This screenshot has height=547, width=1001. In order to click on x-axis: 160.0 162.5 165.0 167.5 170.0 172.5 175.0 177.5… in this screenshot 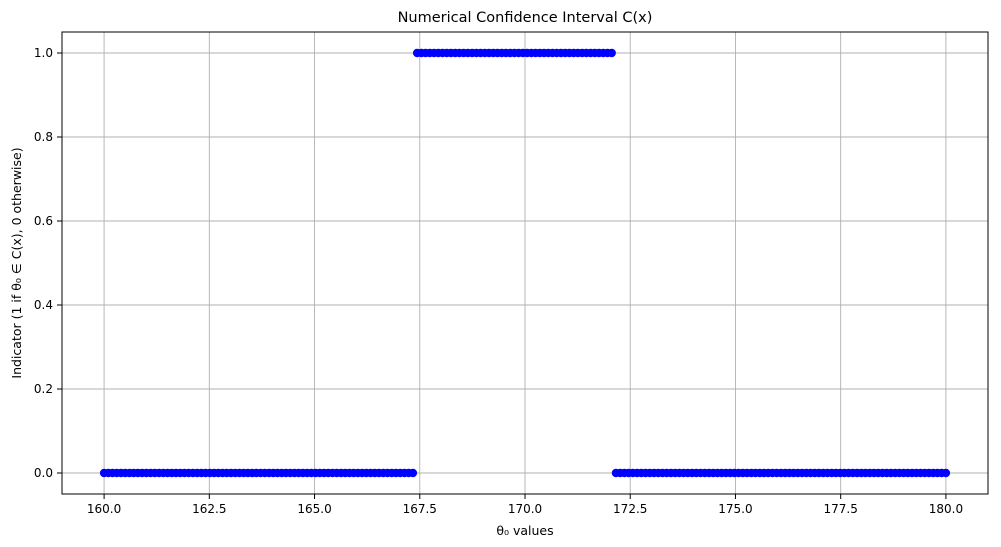, I will do `click(525, 505)`.